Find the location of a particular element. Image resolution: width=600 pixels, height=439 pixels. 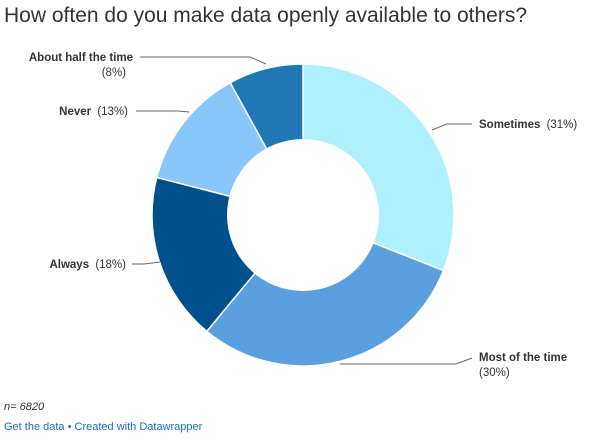

label-sometimes: Sometimes (31%) is located at coordinates (528, 125).